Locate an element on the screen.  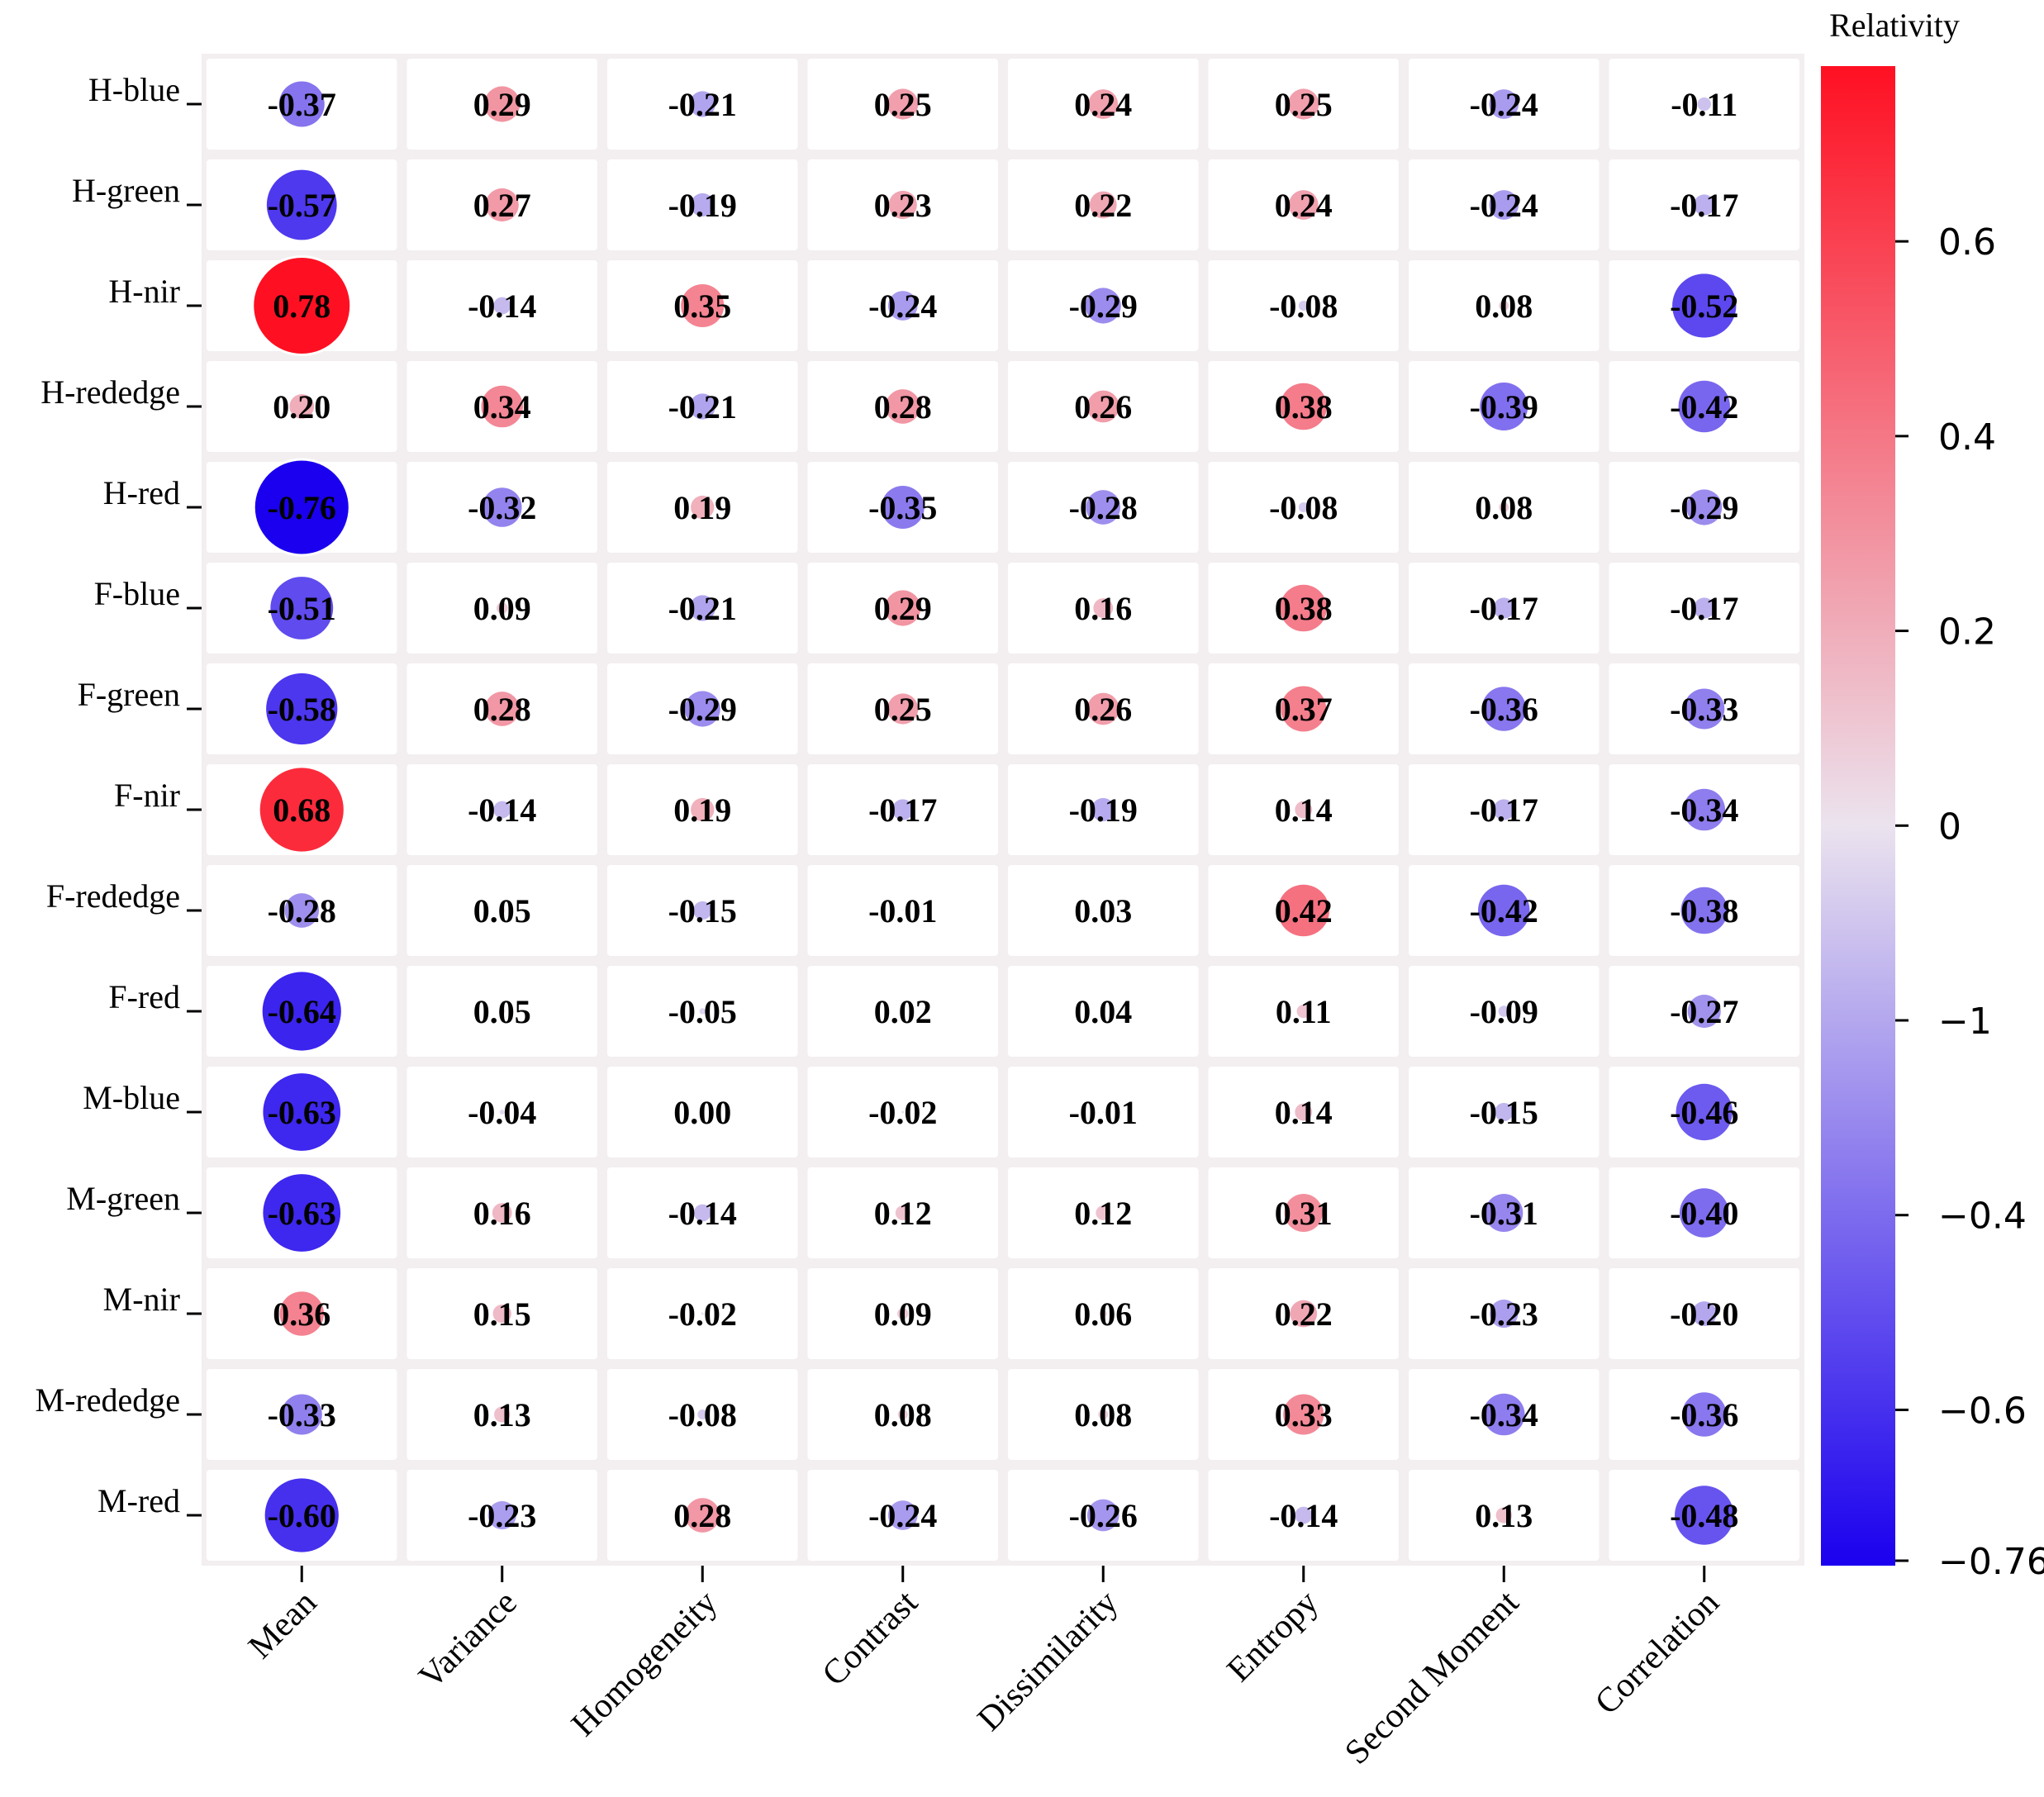
heatmap-cell: -0.05 is located at coordinates (702, 1012).